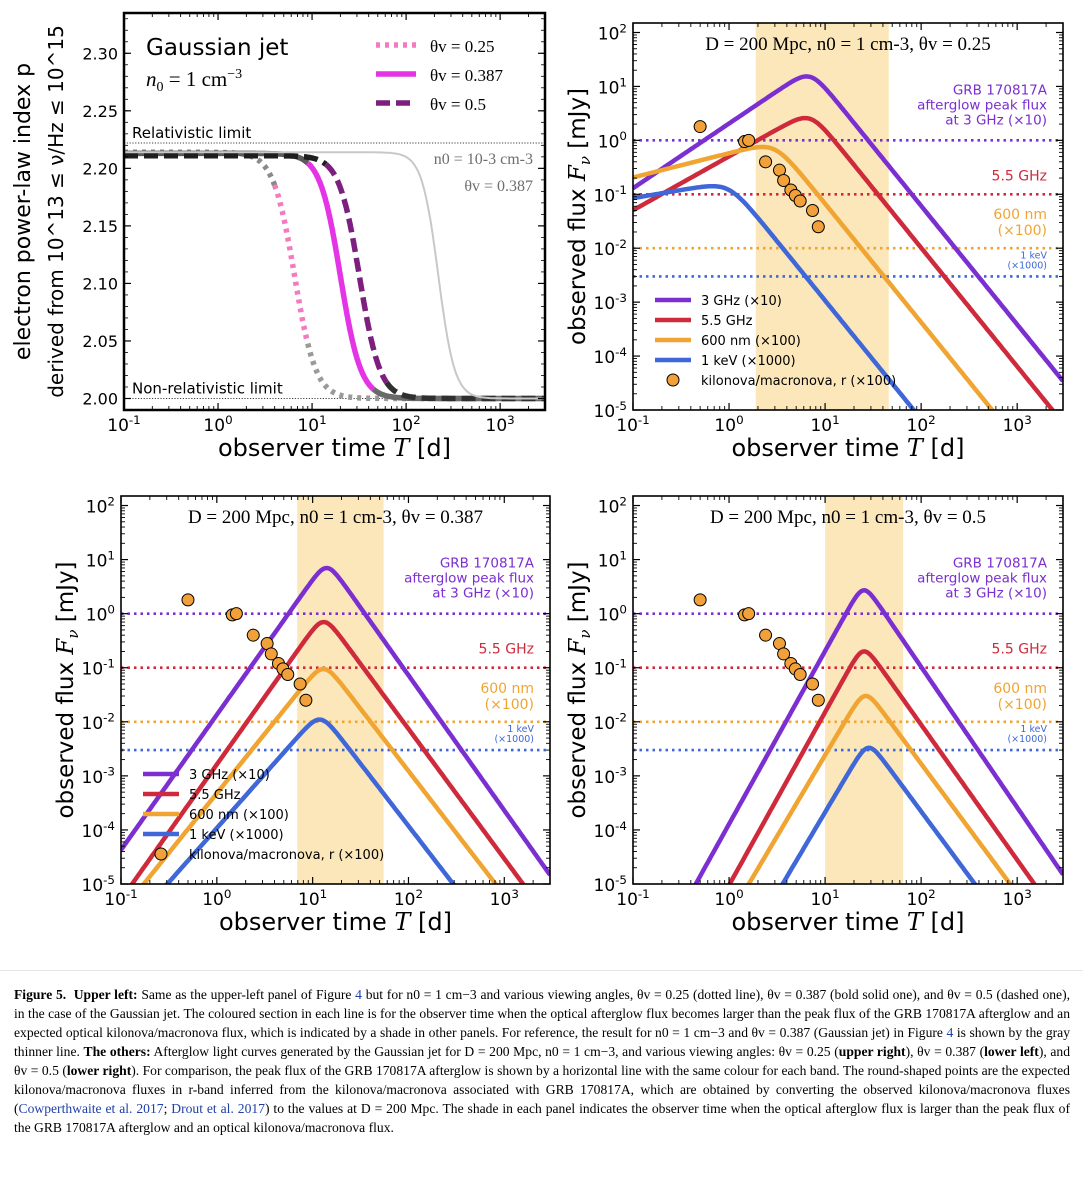 The width and height of the screenshot is (1083, 1200). What do you see at coordinates (246, 994) in the screenshot?
I see `caption-text: Same as the upper-left panel of Figure` at bounding box center [246, 994].